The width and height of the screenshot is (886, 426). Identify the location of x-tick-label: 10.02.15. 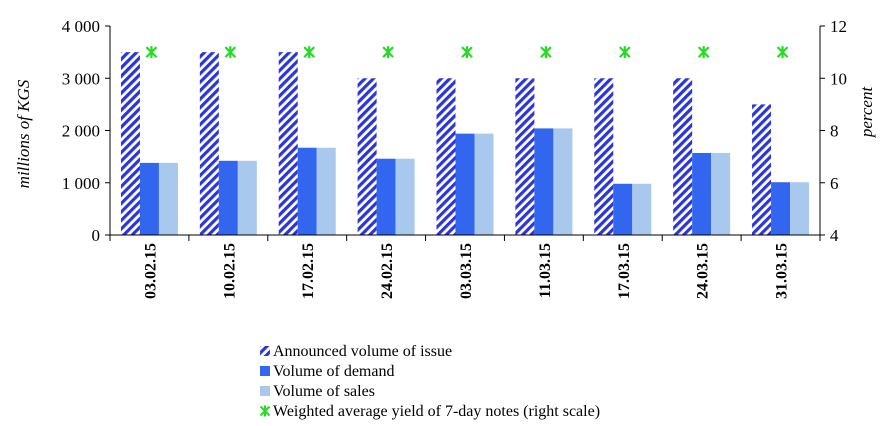
(229, 271).